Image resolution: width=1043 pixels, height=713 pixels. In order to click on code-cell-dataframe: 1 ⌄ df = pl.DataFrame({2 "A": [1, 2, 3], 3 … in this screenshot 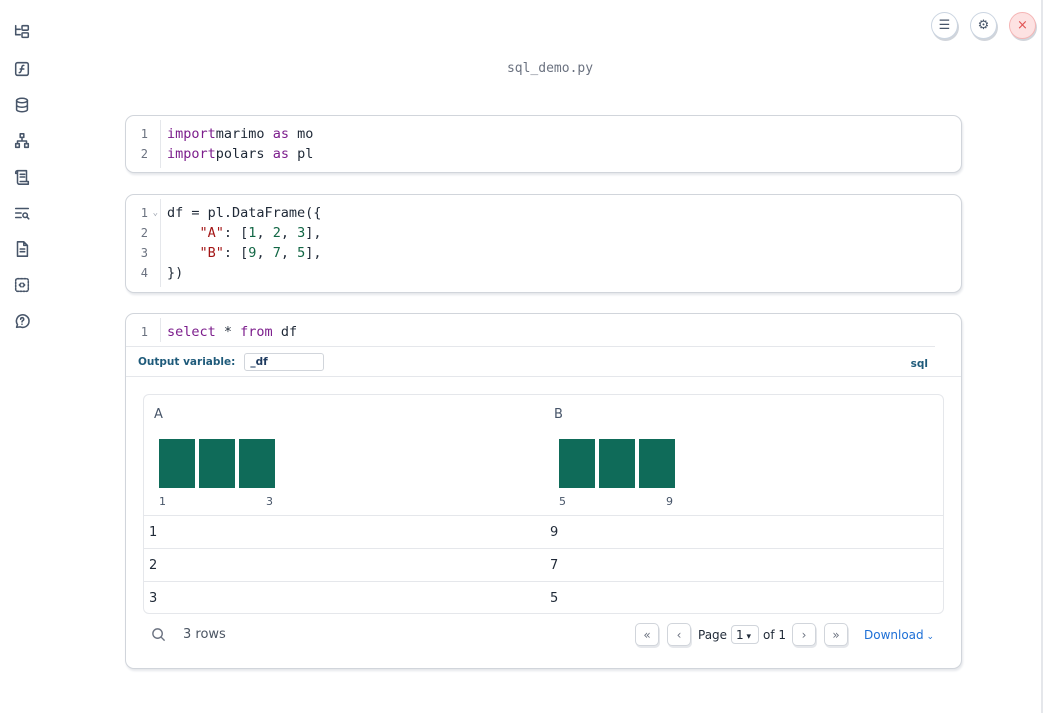, I will do `click(543, 243)`.